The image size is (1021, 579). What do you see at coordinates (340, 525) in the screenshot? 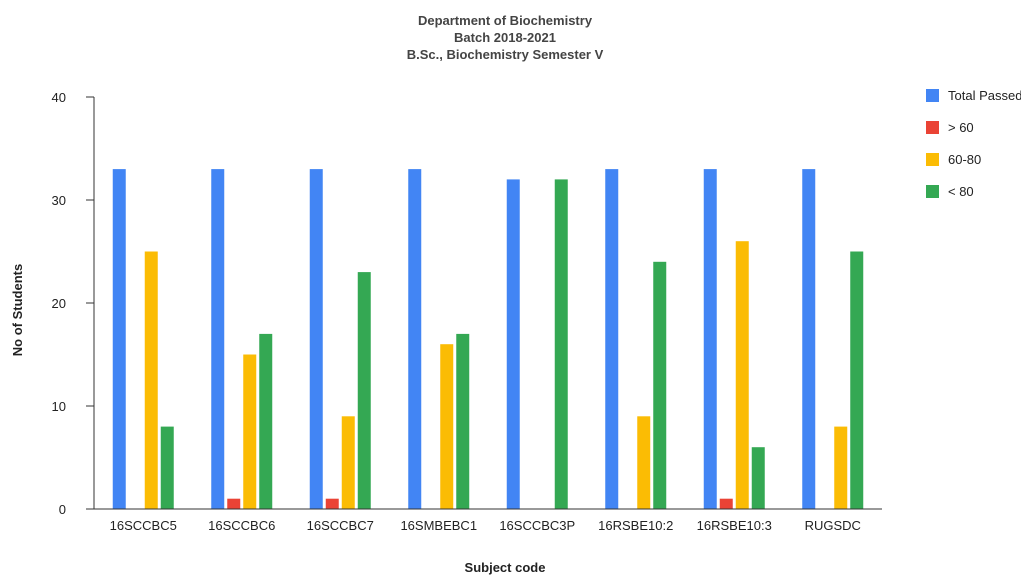
I see `x-tick-label: 16SCCBC7` at bounding box center [340, 525].